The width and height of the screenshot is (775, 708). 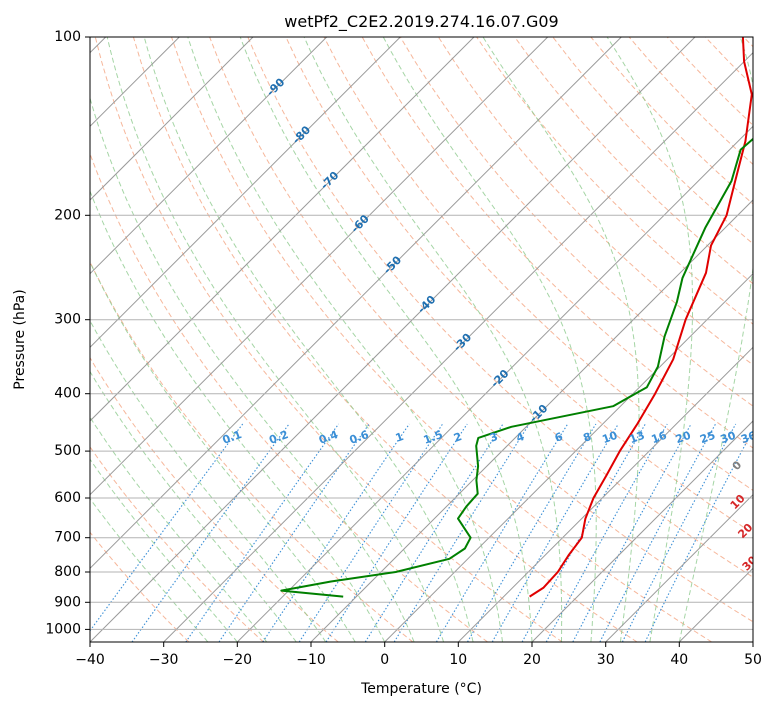 I want to click on y-tick-label: 900, so click(x=67, y=602).